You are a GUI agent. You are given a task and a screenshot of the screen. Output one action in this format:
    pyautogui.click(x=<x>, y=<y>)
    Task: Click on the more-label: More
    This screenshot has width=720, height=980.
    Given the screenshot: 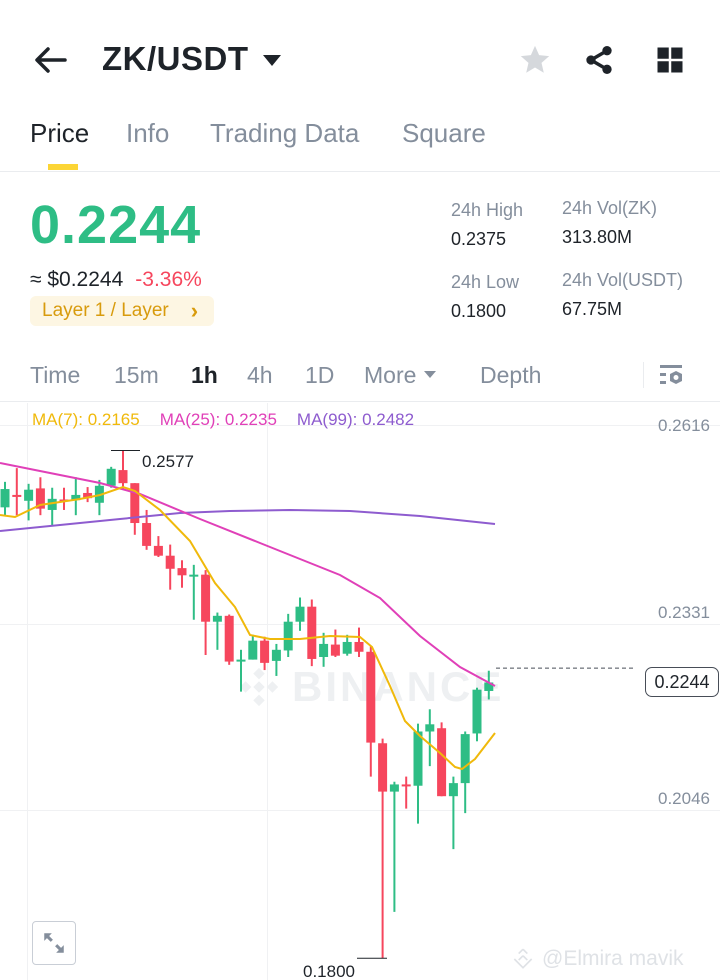 What is the action you would take?
    pyautogui.click(x=390, y=375)
    